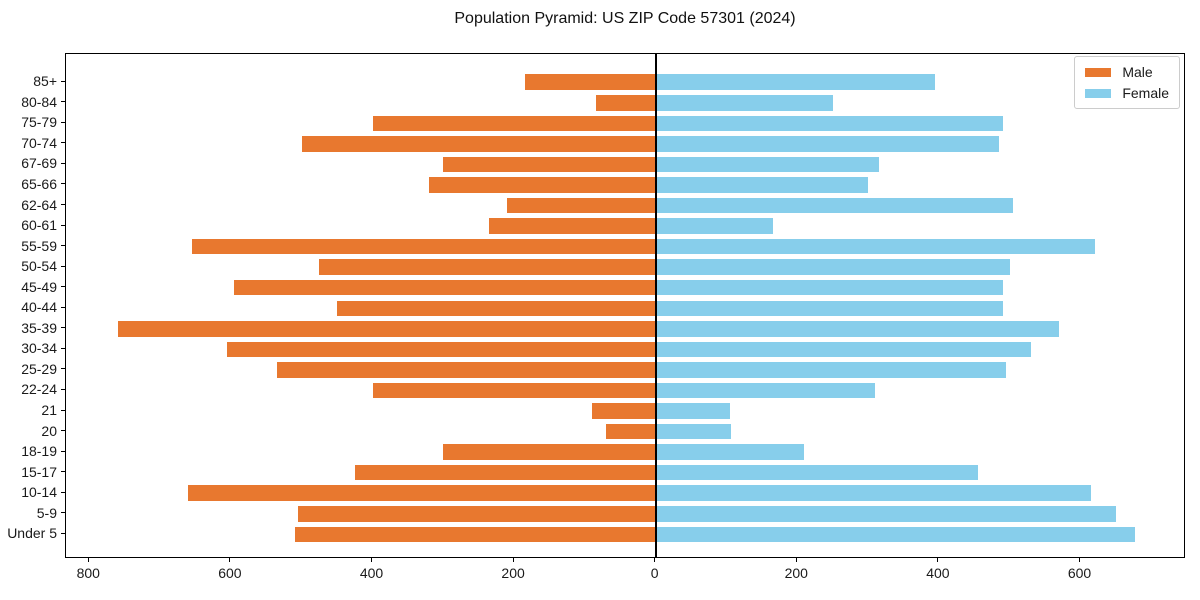 The image size is (1200, 600). What do you see at coordinates (590, 82) in the screenshot?
I see `male-bar-85+` at bounding box center [590, 82].